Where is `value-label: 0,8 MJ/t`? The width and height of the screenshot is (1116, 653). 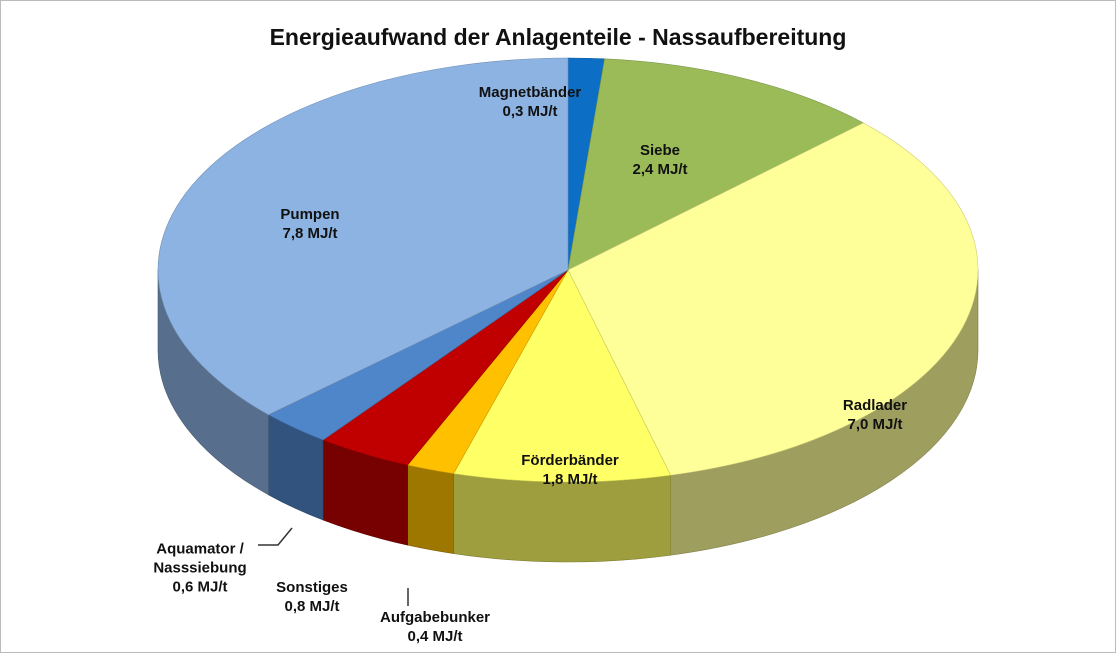
value-label: 0,8 MJ/t is located at coordinates (312, 606).